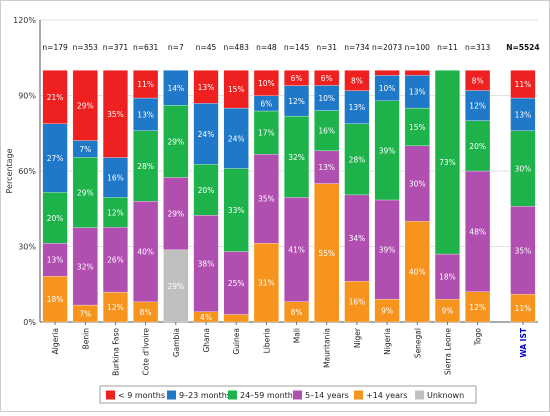 Image resolution: width=550 pixels, height=416 pixels. I want to click on data-label: 34%, so click(357, 238).